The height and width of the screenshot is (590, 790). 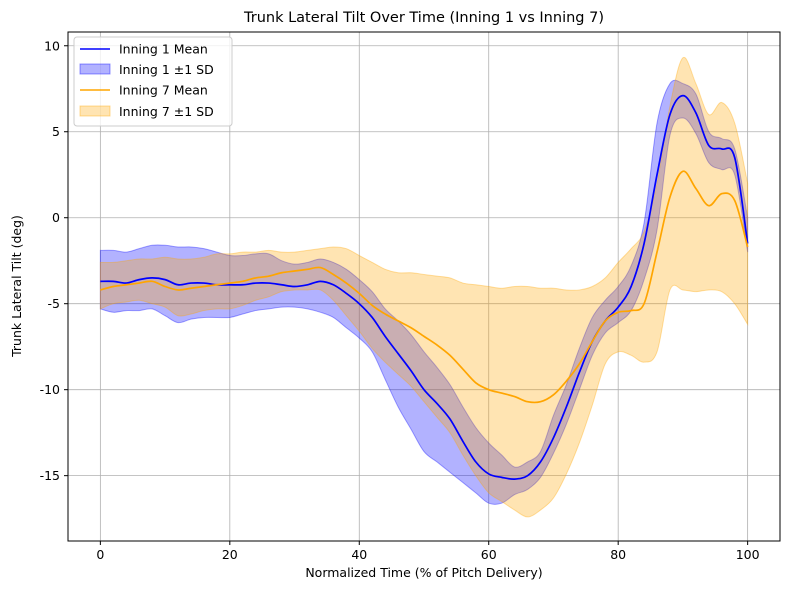 I want to click on y-tick-label: -10, so click(x=50, y=389).